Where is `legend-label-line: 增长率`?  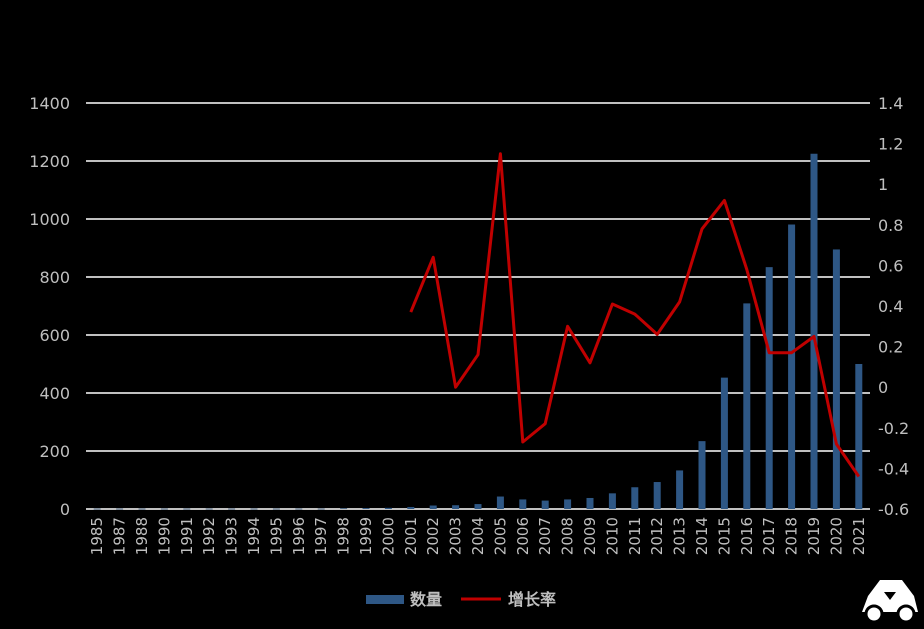 legend-label-line: 增长率 is located at coordinates (532, 599).